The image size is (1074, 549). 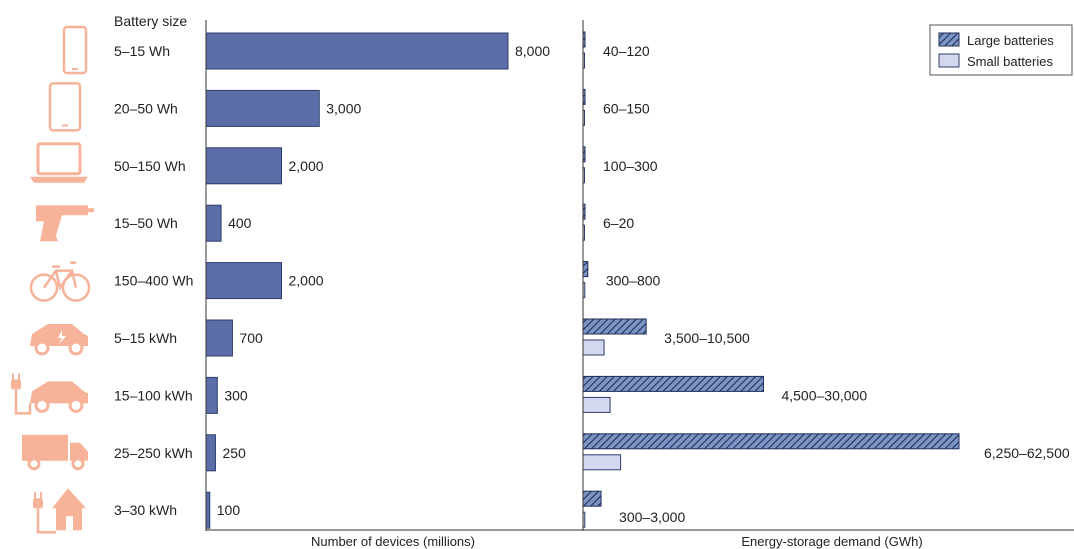 I want to click on devices-value-label: 700, so click(x=251, y=338).